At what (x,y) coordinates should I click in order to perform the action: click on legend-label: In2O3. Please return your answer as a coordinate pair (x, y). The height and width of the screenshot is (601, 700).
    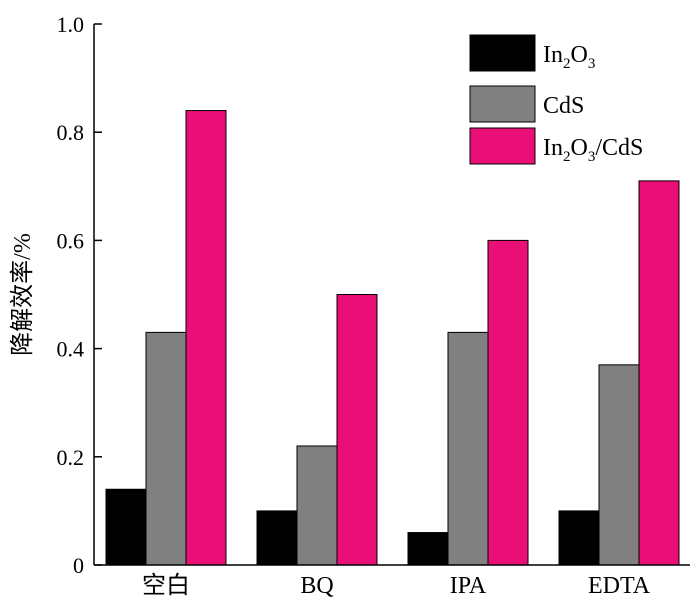
    Looking at the image, I should click on (569, 57).